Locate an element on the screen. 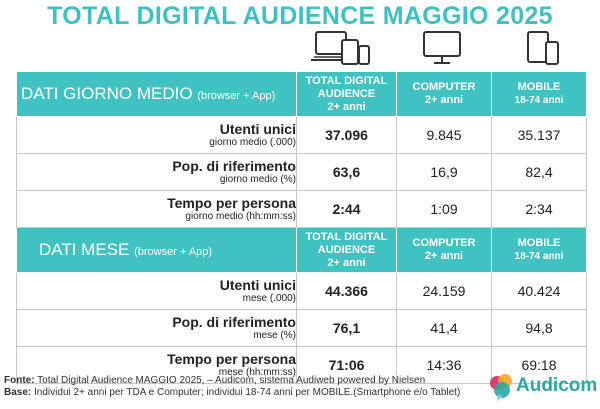 This screenshot has width=600, height=409. mobile-icon is located at coordinates (543, 48).